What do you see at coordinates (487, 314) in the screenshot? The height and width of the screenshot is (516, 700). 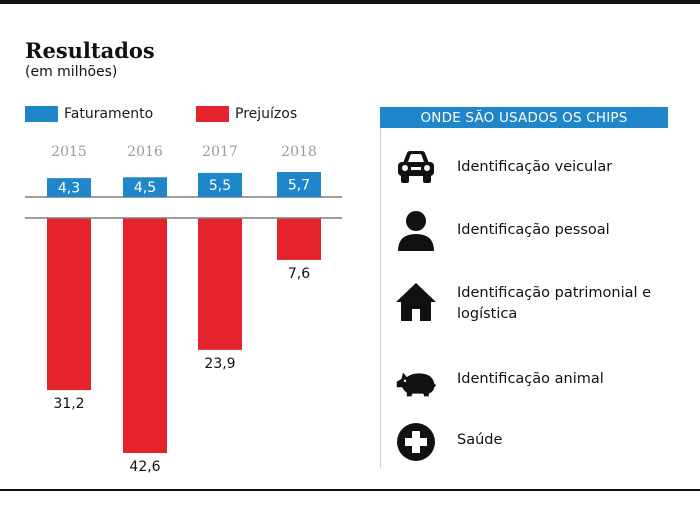 I see `use-label-property-line2: logística` at bounding box center [487, 314].